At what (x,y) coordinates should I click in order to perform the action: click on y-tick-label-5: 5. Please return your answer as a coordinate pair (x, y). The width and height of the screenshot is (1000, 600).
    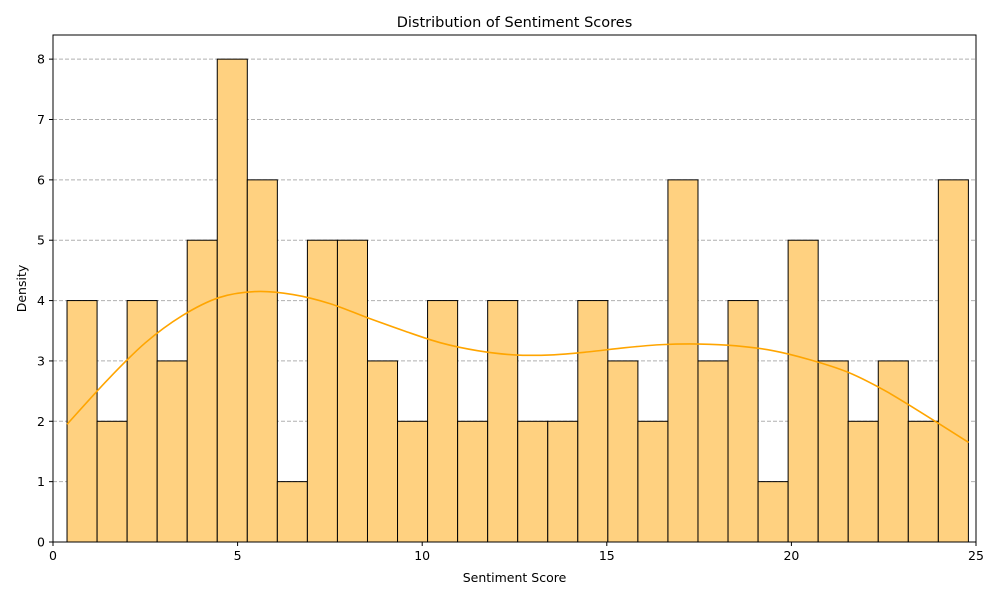
    Looking at the image, I should click on (41, 240).